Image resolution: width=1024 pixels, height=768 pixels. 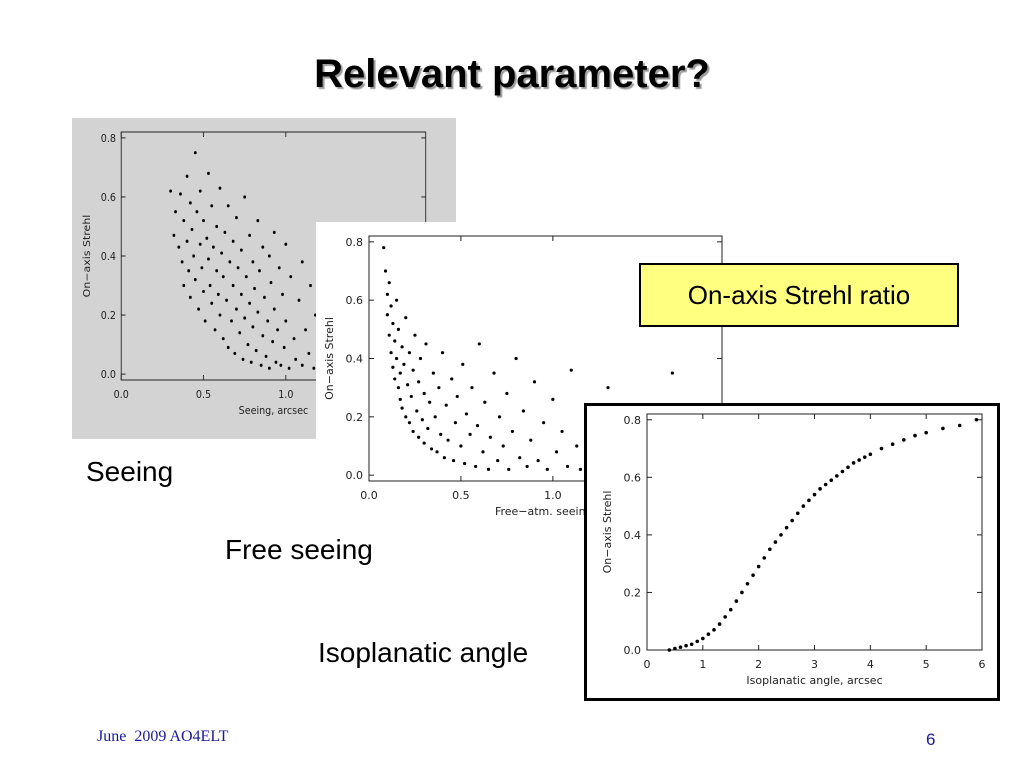 I want to click on x-tick-label: 1.0, so click(x=285, y=394).